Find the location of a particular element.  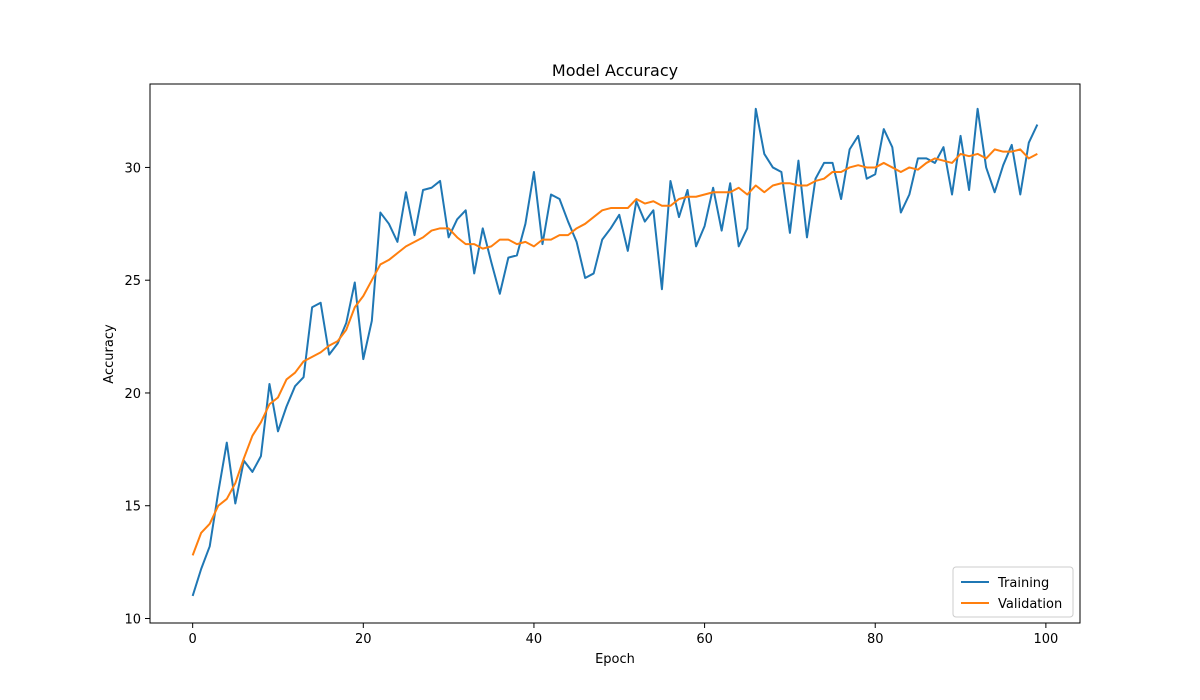

legend: Training Validation is located at coordinates (1013, 592).